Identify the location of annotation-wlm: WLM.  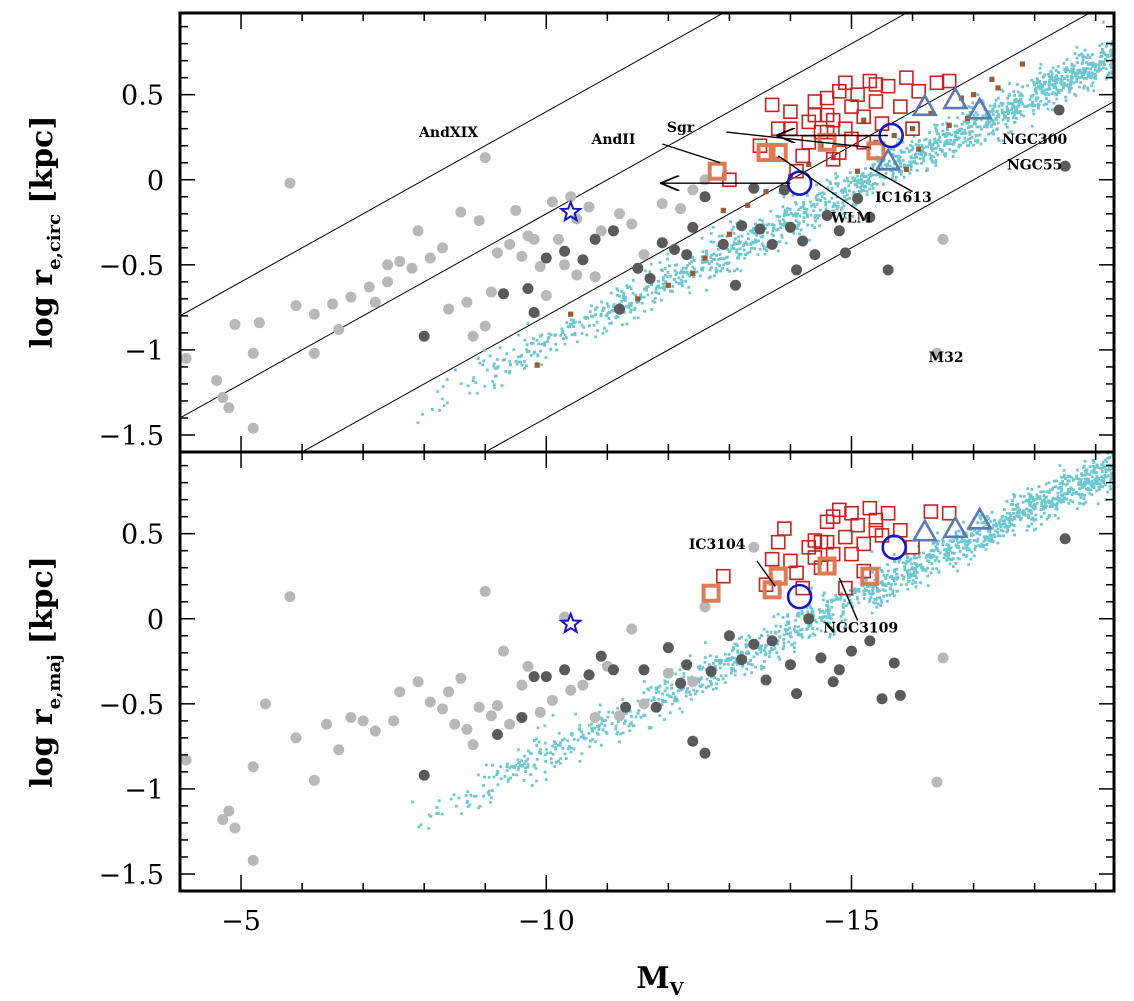
(851, 218).